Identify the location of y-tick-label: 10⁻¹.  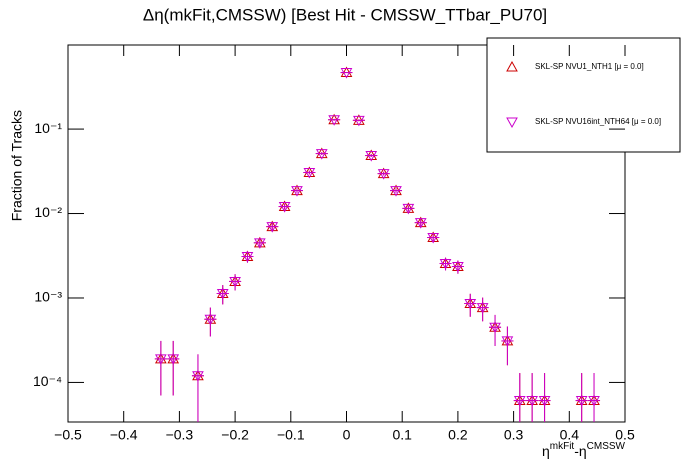
(48, 128).